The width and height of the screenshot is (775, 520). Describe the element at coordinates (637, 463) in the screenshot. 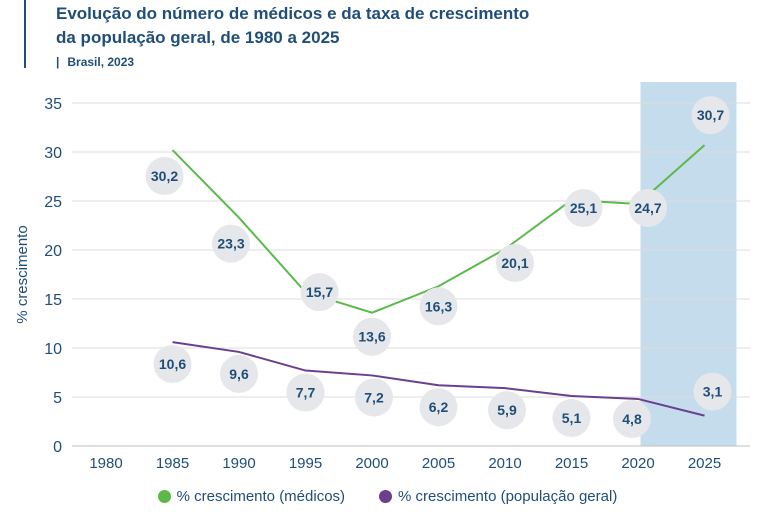

I see `x-tick-label: 2020` at that location.